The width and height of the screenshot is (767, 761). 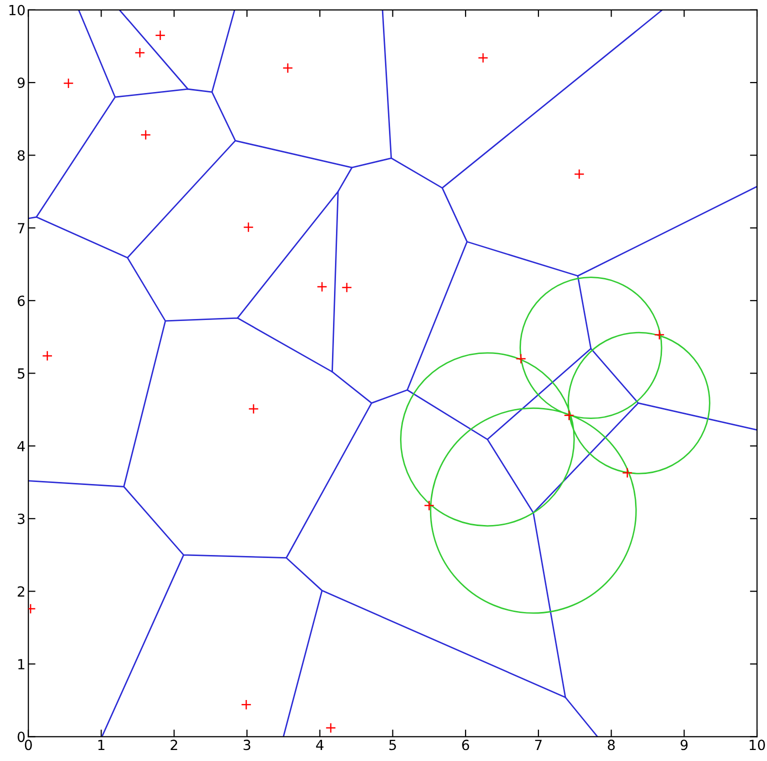 What do you see at coordinates (17, 10) in the screenshot?
I see `y-tick-label: 10` at bounding box center [17, 10].